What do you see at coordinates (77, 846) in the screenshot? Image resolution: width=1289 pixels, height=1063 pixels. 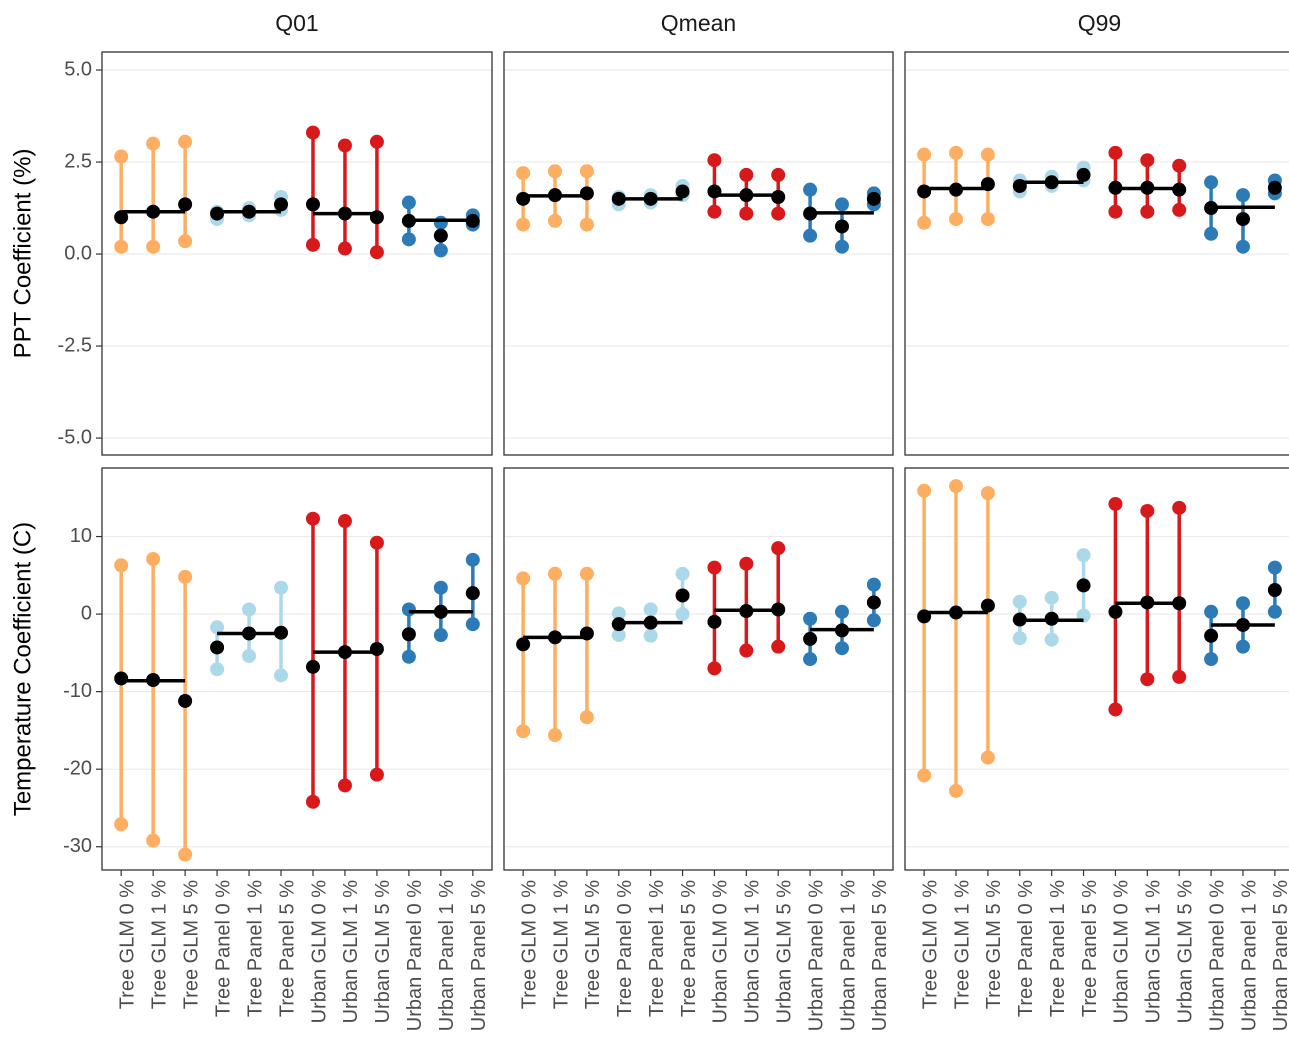 I see `y-tick-label: -30` at bounding box center [77, 846].